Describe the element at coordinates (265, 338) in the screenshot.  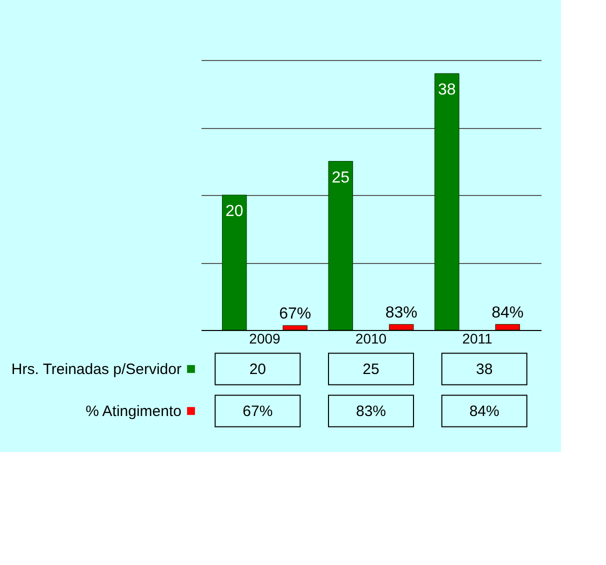
I see `x-tick-label: 2009` at that location.